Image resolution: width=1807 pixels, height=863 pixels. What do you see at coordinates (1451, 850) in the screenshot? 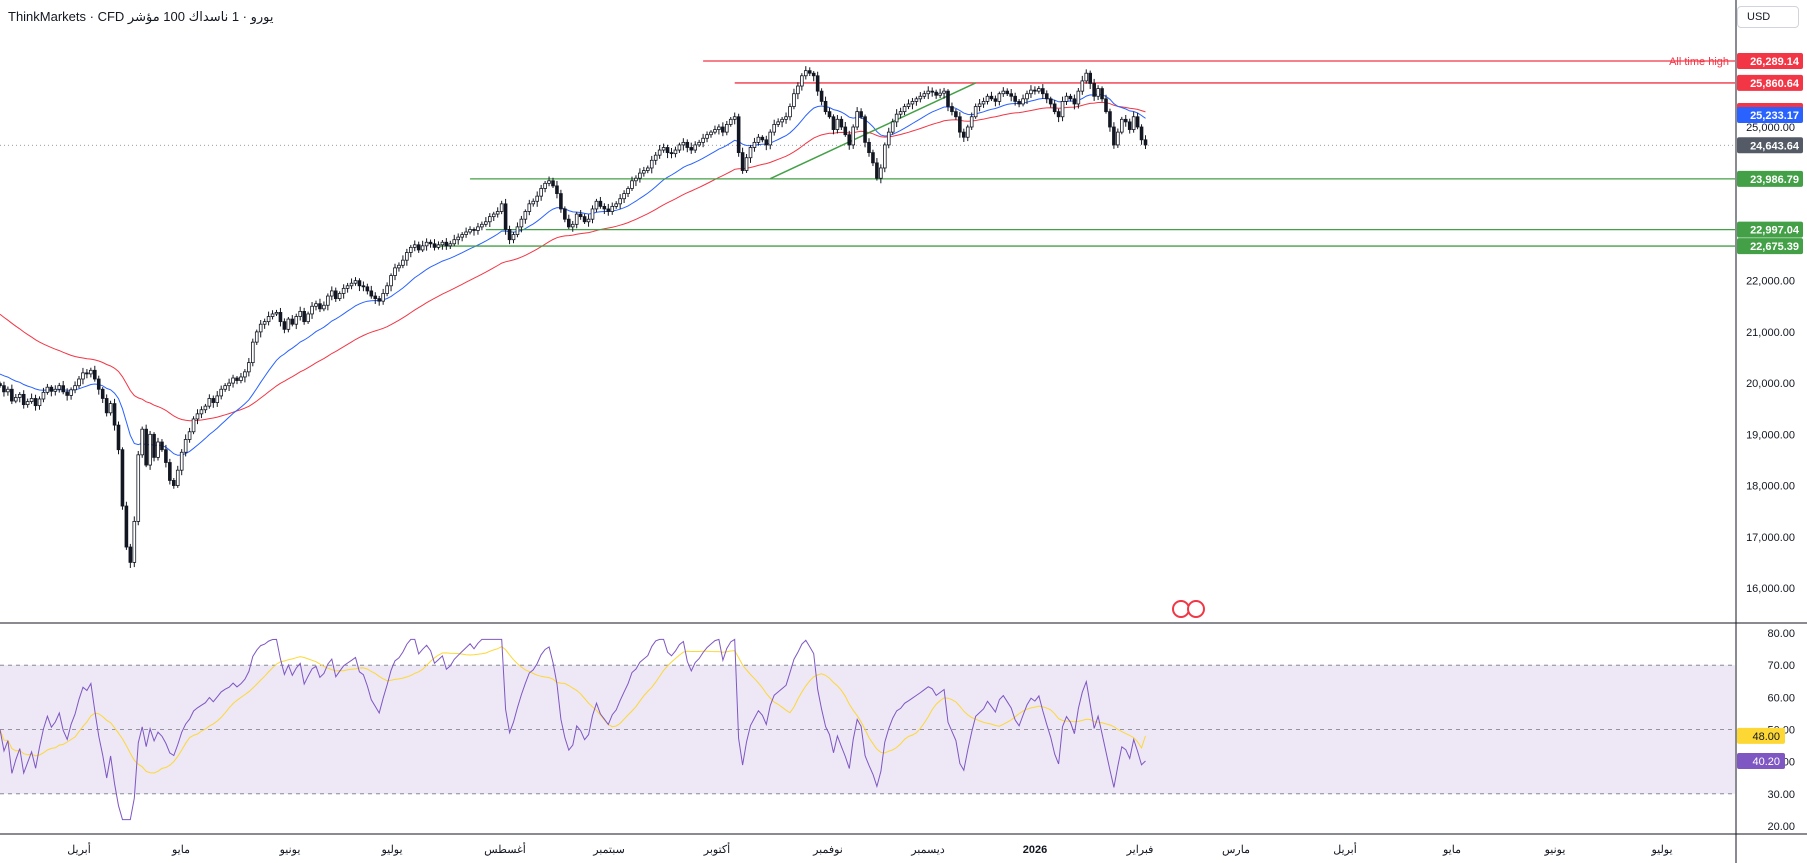
I see `time-axis-label: مايو` at bounding box center [1451, 850].